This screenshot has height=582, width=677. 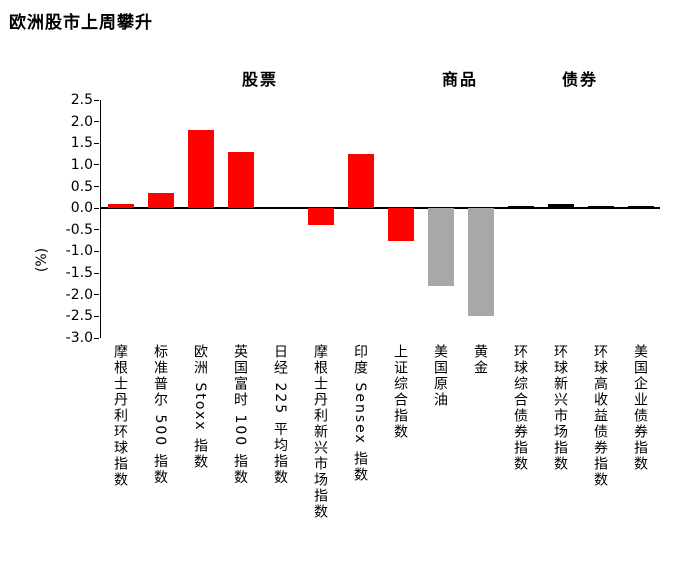 I want to click on x-category-label: 黄金, so click(x=480, y=360).